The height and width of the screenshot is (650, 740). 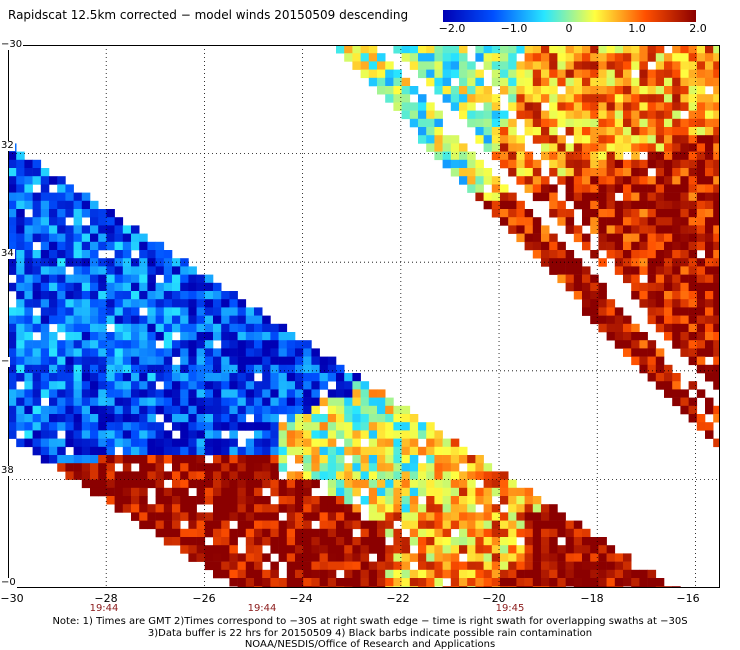 I want to click on lat-label: −, so click(x=5, y=361).